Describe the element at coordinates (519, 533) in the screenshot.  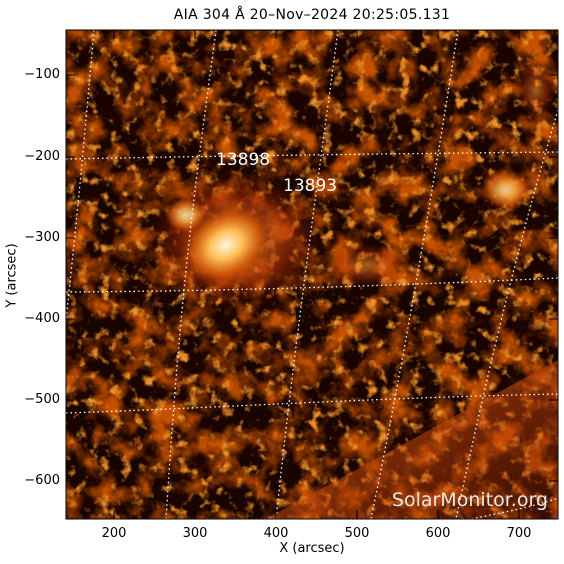
I see `x-tick-label: 700` at that location.